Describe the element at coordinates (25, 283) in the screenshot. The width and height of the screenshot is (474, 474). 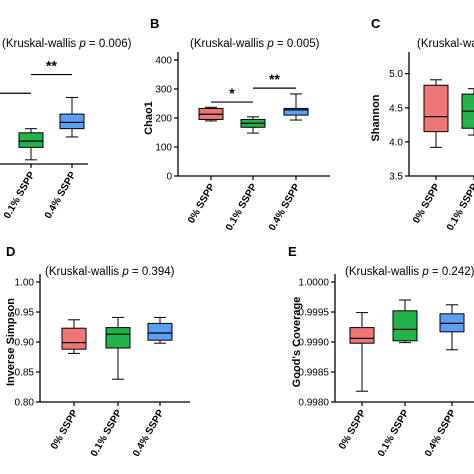
I see `y-tick-label: 1.00` at that location.